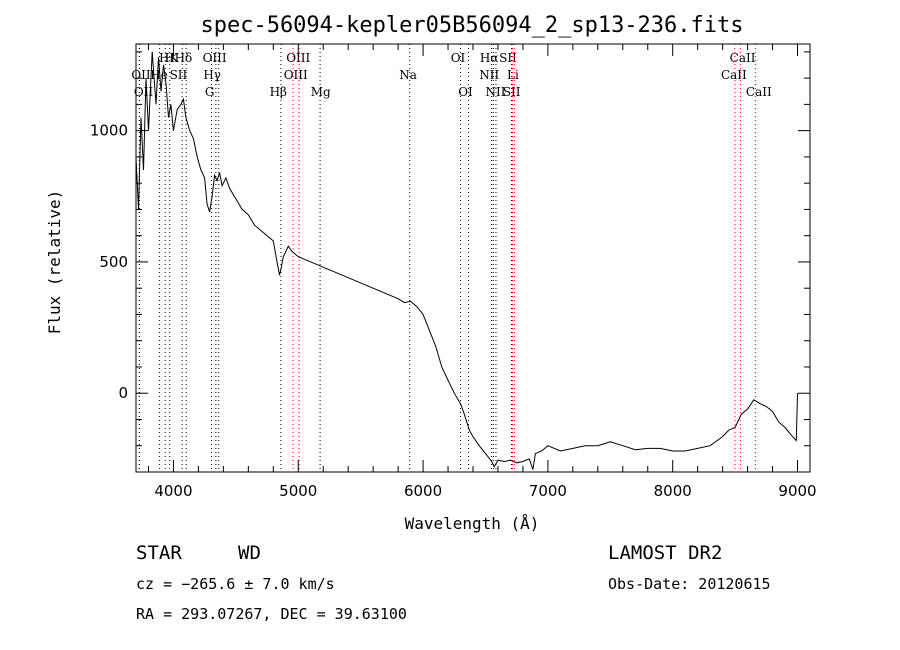  Describe the element at coordinates (249, 553) in the screenshot. I see `object-subclass: WD` at that location.